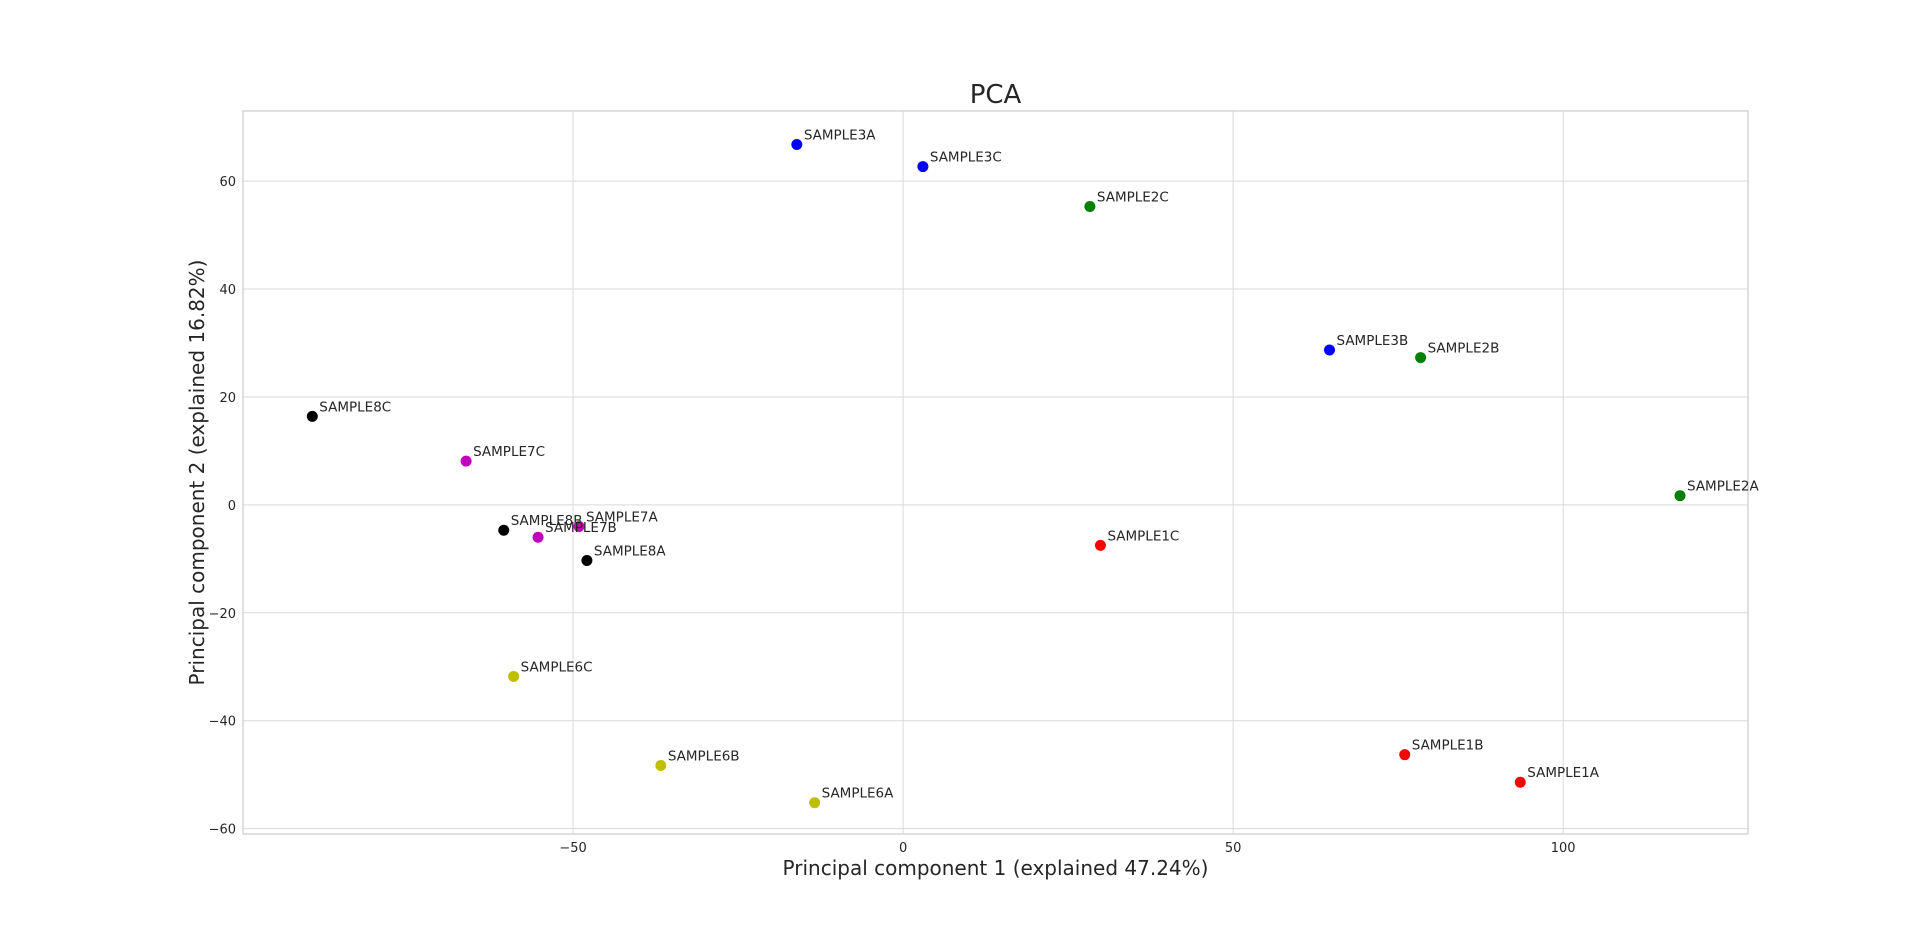 The width and height of the screenshot is (1920, 927). What do you see at coordinates (227, 290) in the screenshot?
I see `y-tick-label: 40` at bounding box center [227, 290].